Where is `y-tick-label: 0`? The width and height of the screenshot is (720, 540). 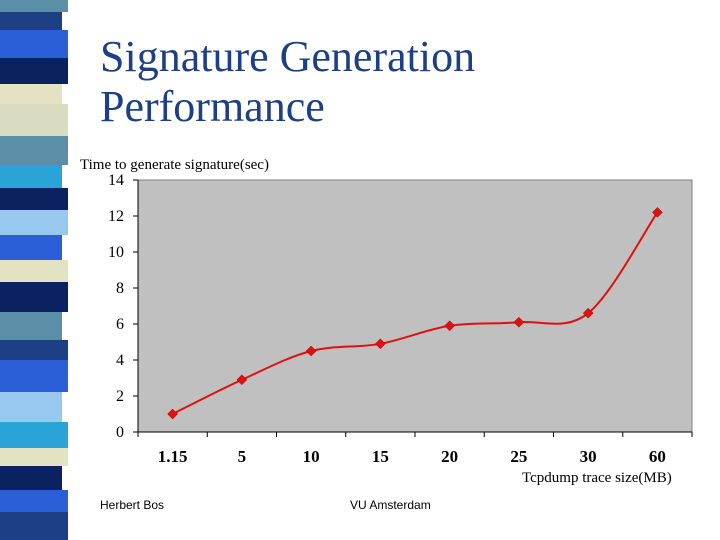
y-tick-label: 0 is located at coordinates (120, 432).